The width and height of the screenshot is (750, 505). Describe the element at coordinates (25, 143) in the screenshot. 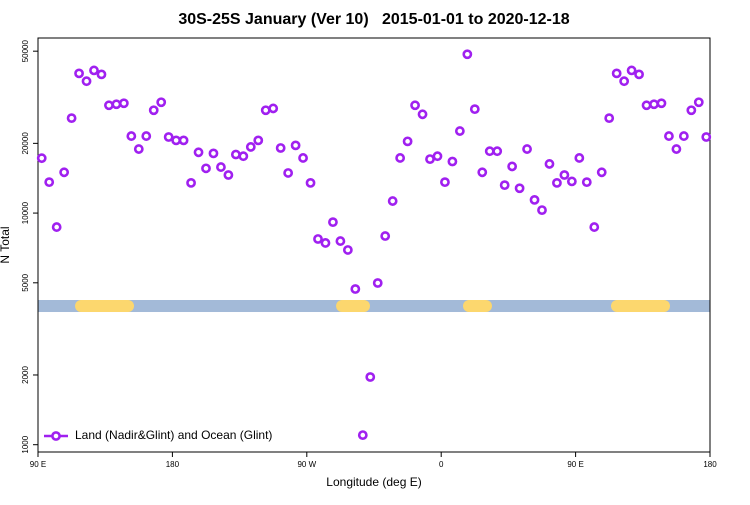

I see `y-tick-label: 20000` at that location.